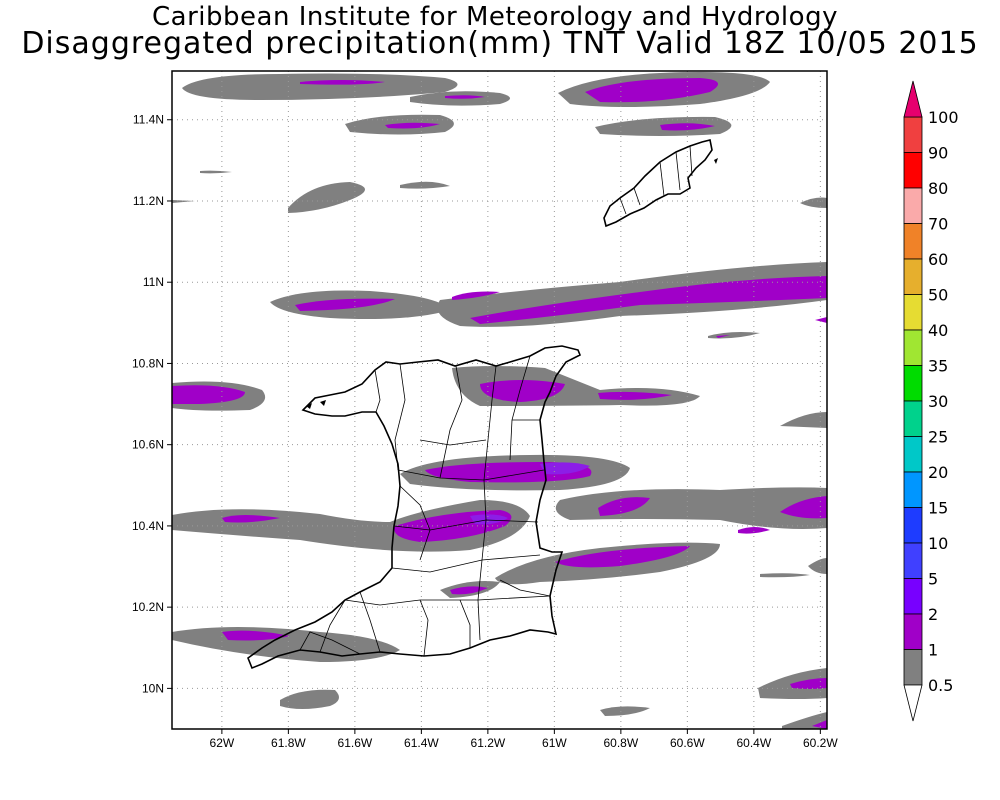  I want to click on x-tick-label: 62W, so click(222, 743).